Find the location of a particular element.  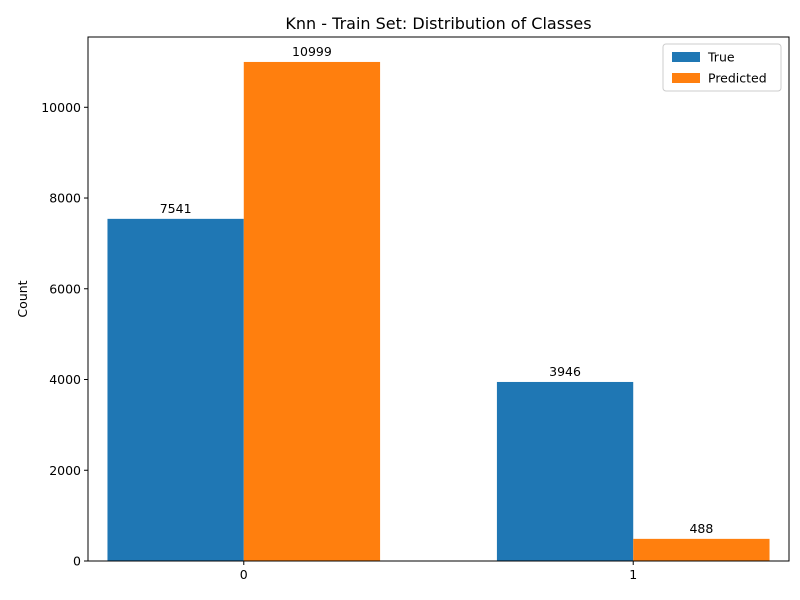

legend-label-predicted: Predicted is located at coordinates (737, 78).